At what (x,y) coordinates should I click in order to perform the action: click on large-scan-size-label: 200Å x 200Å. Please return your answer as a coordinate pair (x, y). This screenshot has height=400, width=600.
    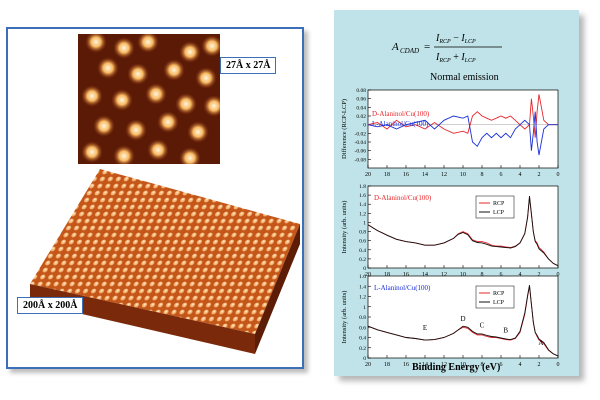
    Looking at the image, I should click on (50, 305).